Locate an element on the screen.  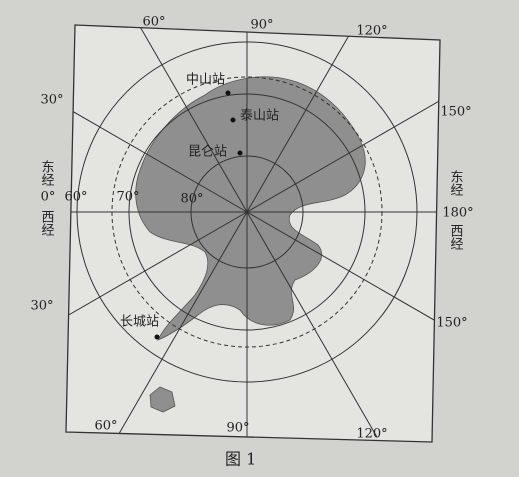
meridian-label: 180° is located at coordinates (457, 213).